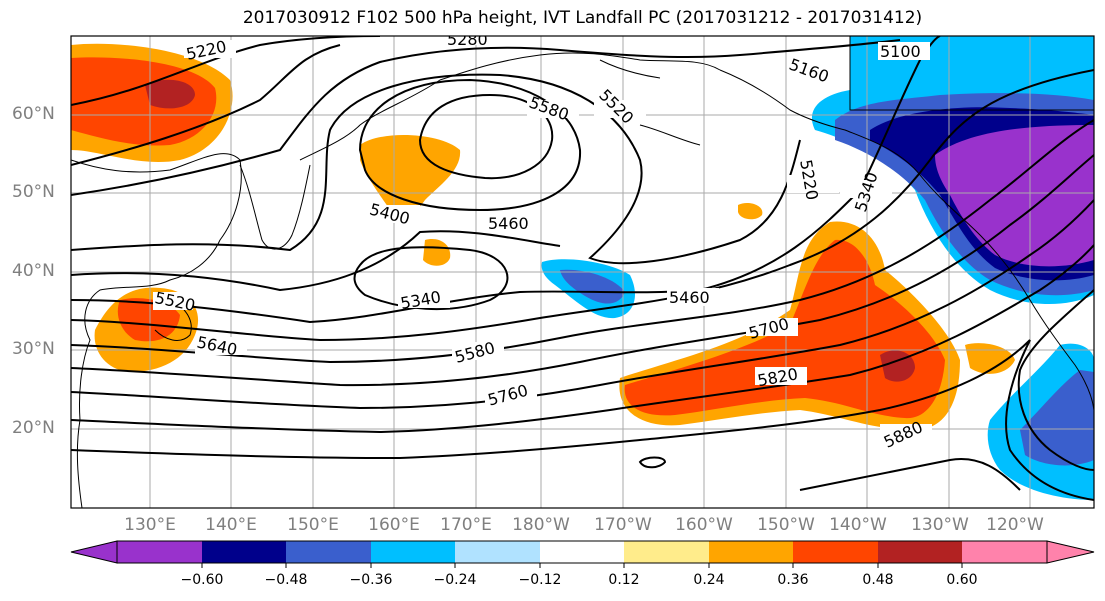 The height and width of the screenshot is (601, 1105). What do you see at coordinates (33, 271) in the screenshot?
I see `lat-label-40n: 40°N` at bounding box center [33, 271].